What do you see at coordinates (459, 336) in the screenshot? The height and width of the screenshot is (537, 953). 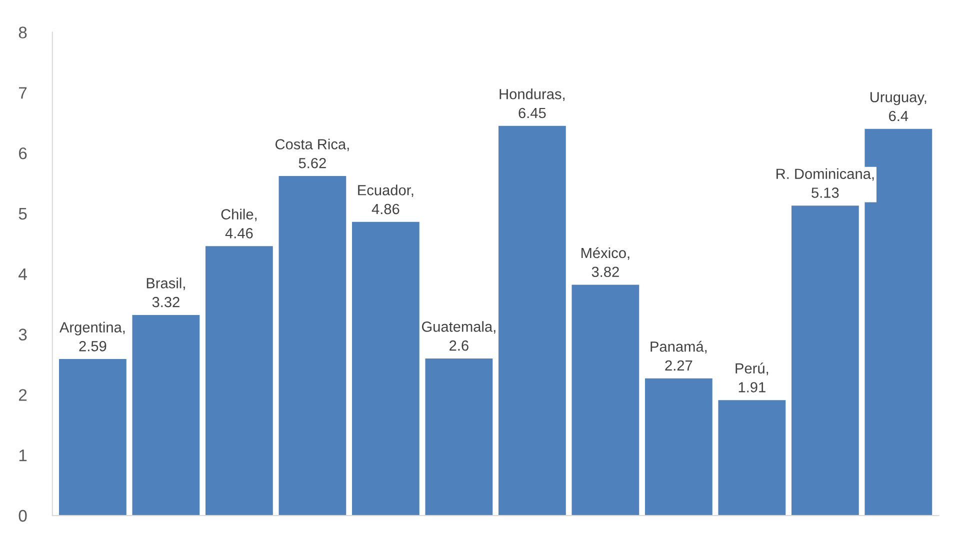 I see `data-label: Guatemala, 2.6` at bounding box center [459, 336].